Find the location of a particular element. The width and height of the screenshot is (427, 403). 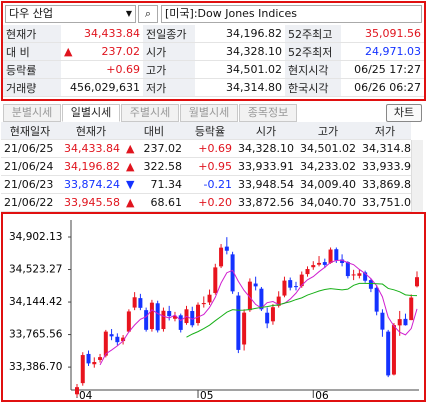

value: 237.02 is located at coordinates (121, 51).